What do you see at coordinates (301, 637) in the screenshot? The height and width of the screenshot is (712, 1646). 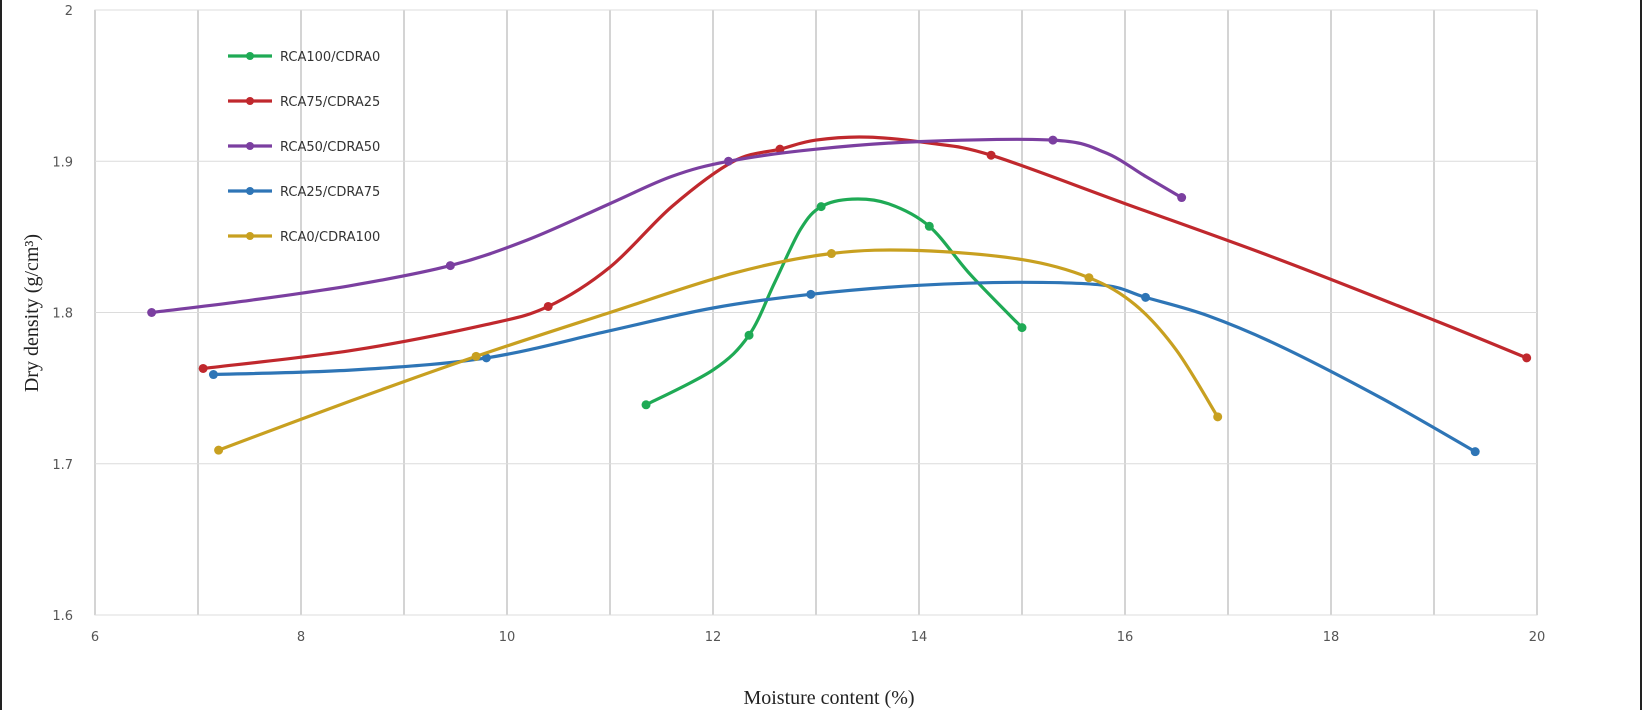 I see `x-tick-label: 8` at bounding box center [301, 637].